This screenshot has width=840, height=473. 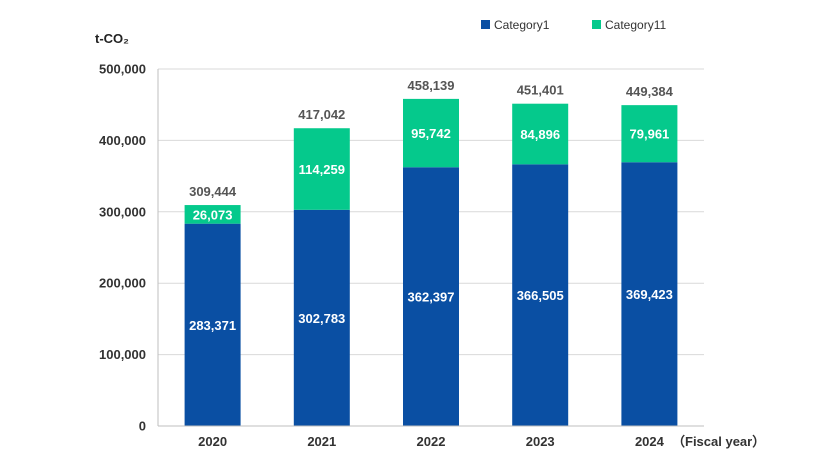 What do you see at coordinates (431, 441) in the screenshot?
I see `x-tick-label-2022: 2022` at bounding box center [431, 441].